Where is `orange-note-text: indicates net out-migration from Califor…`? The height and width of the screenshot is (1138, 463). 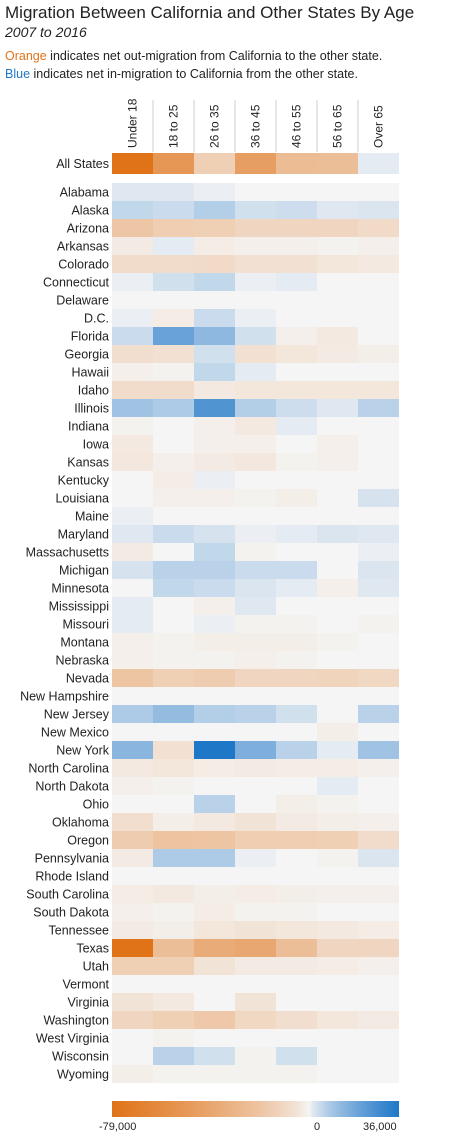 orange-note-text: indicates net out-migration from Califor… is located at coordinates (214, 56).